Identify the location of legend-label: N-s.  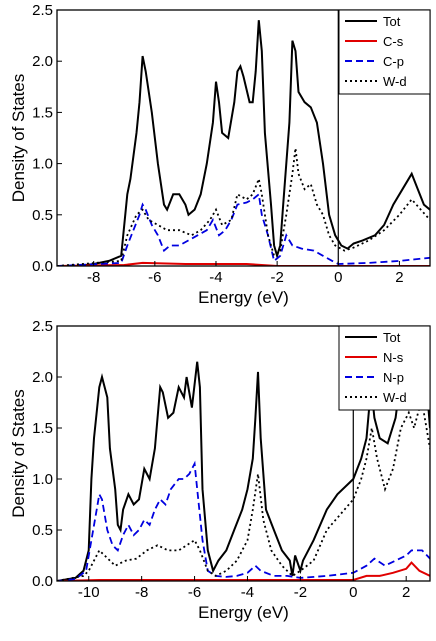
(393, 357).